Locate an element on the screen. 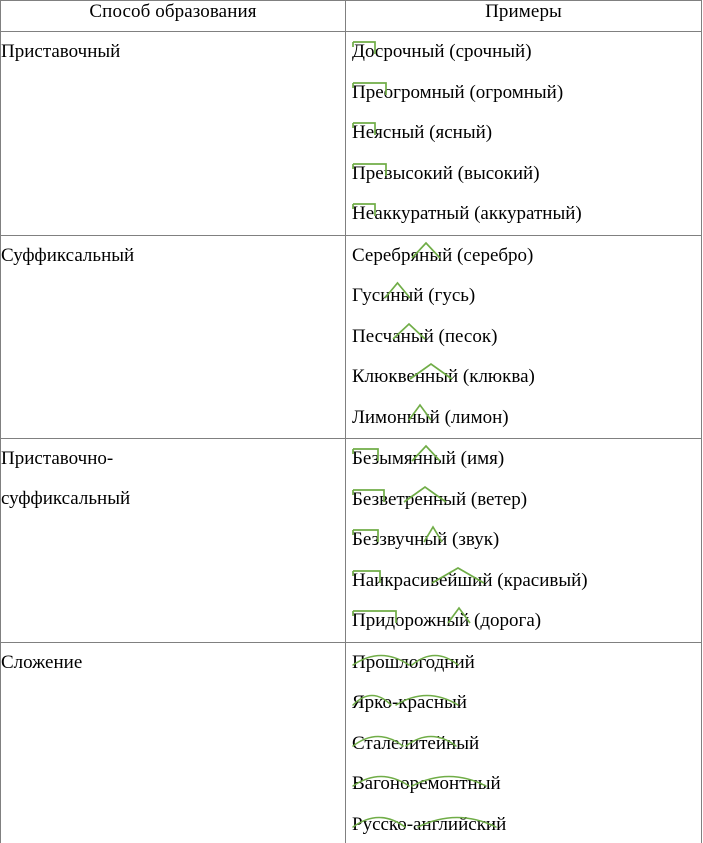 This screenshot has width=703, height=843. example-text: Безветренный (ветер) is located at coordinates (440, 499).